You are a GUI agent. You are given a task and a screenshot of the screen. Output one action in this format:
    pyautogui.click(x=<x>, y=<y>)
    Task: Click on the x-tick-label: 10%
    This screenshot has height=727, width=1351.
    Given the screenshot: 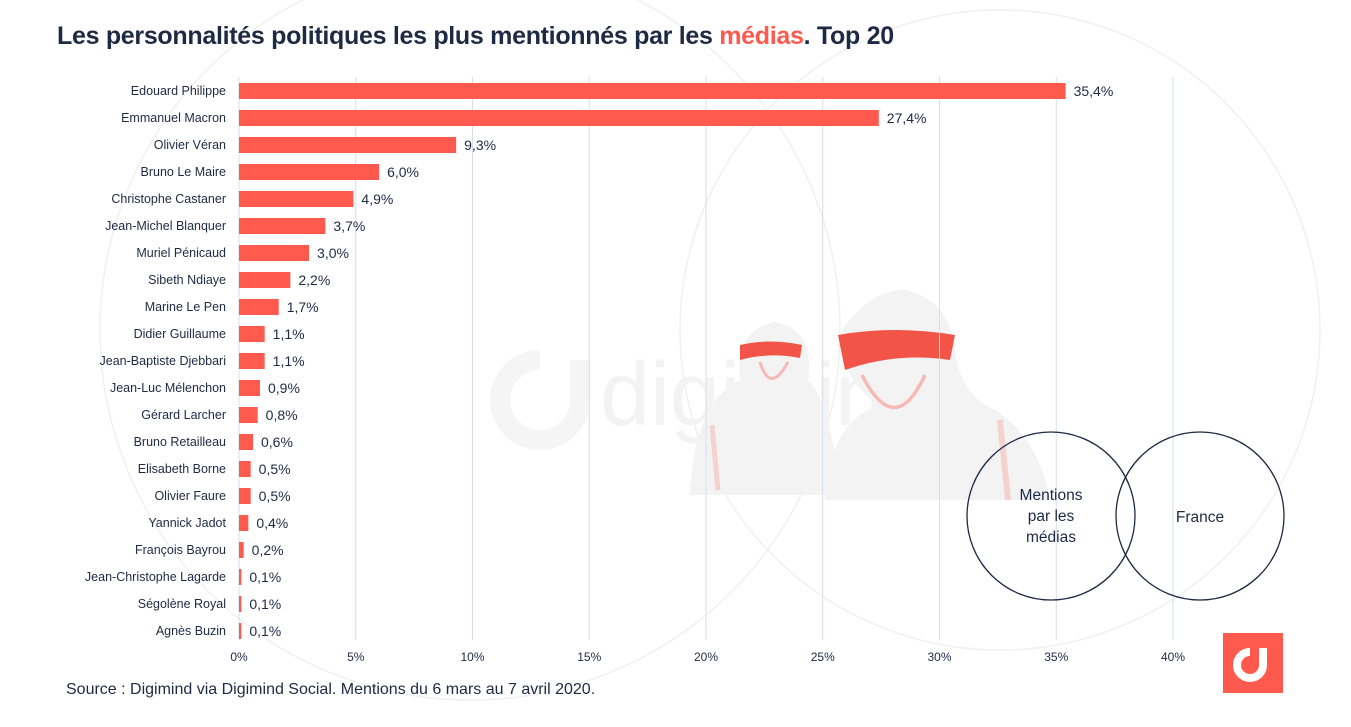 What is the action you would take?
    pyautogui.click(x=472, y=657)
    